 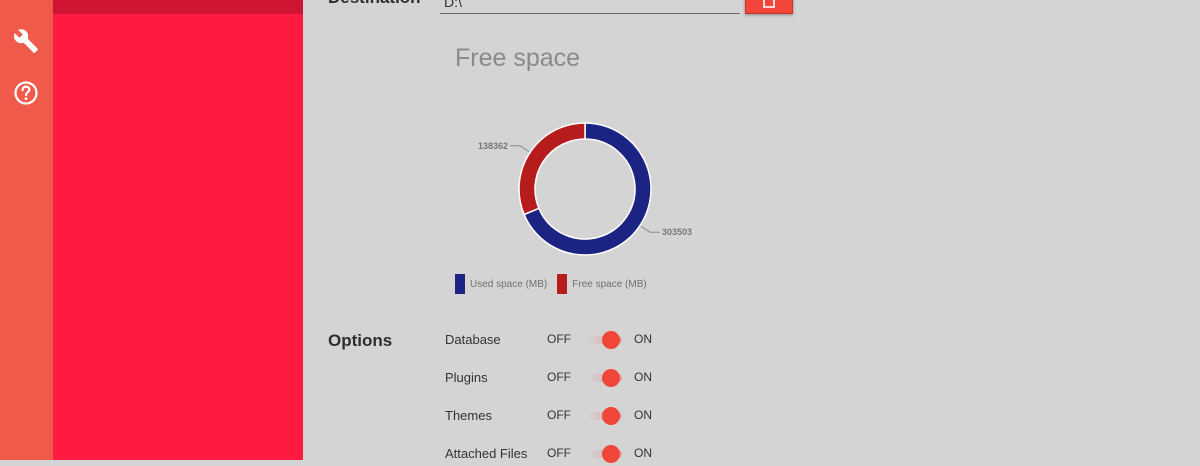 What do you see at coordinates (650, 229) in the screenshot?
I see `used-space-leader-line` at bounding box center [650, 229].